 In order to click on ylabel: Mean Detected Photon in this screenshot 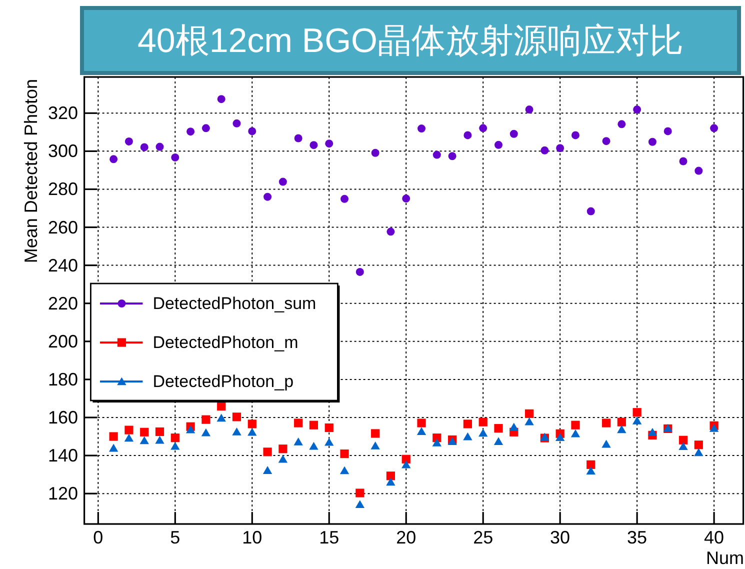, I will do `click(31, 171)`.